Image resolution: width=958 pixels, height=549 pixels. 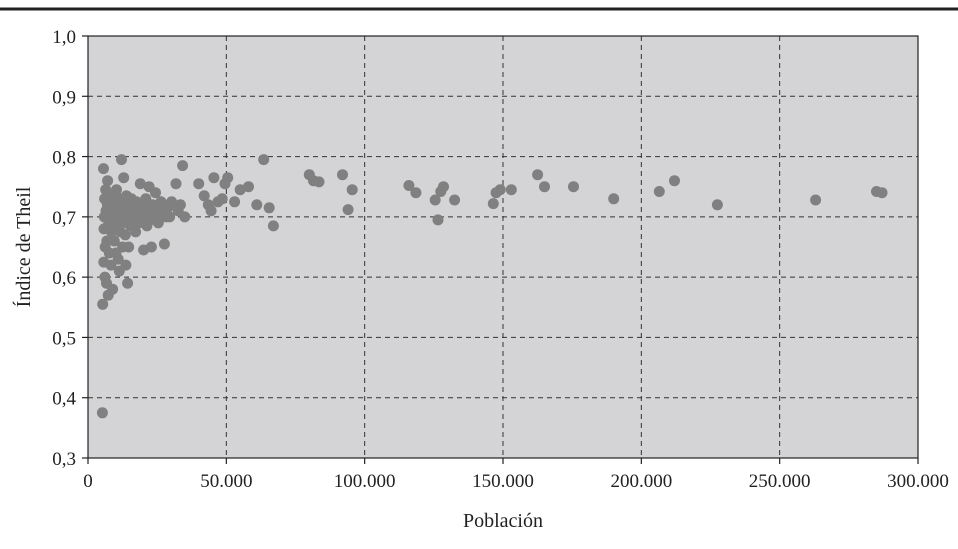 I want to click on x-tick-label: 250.000, so click(x=780, y=481).